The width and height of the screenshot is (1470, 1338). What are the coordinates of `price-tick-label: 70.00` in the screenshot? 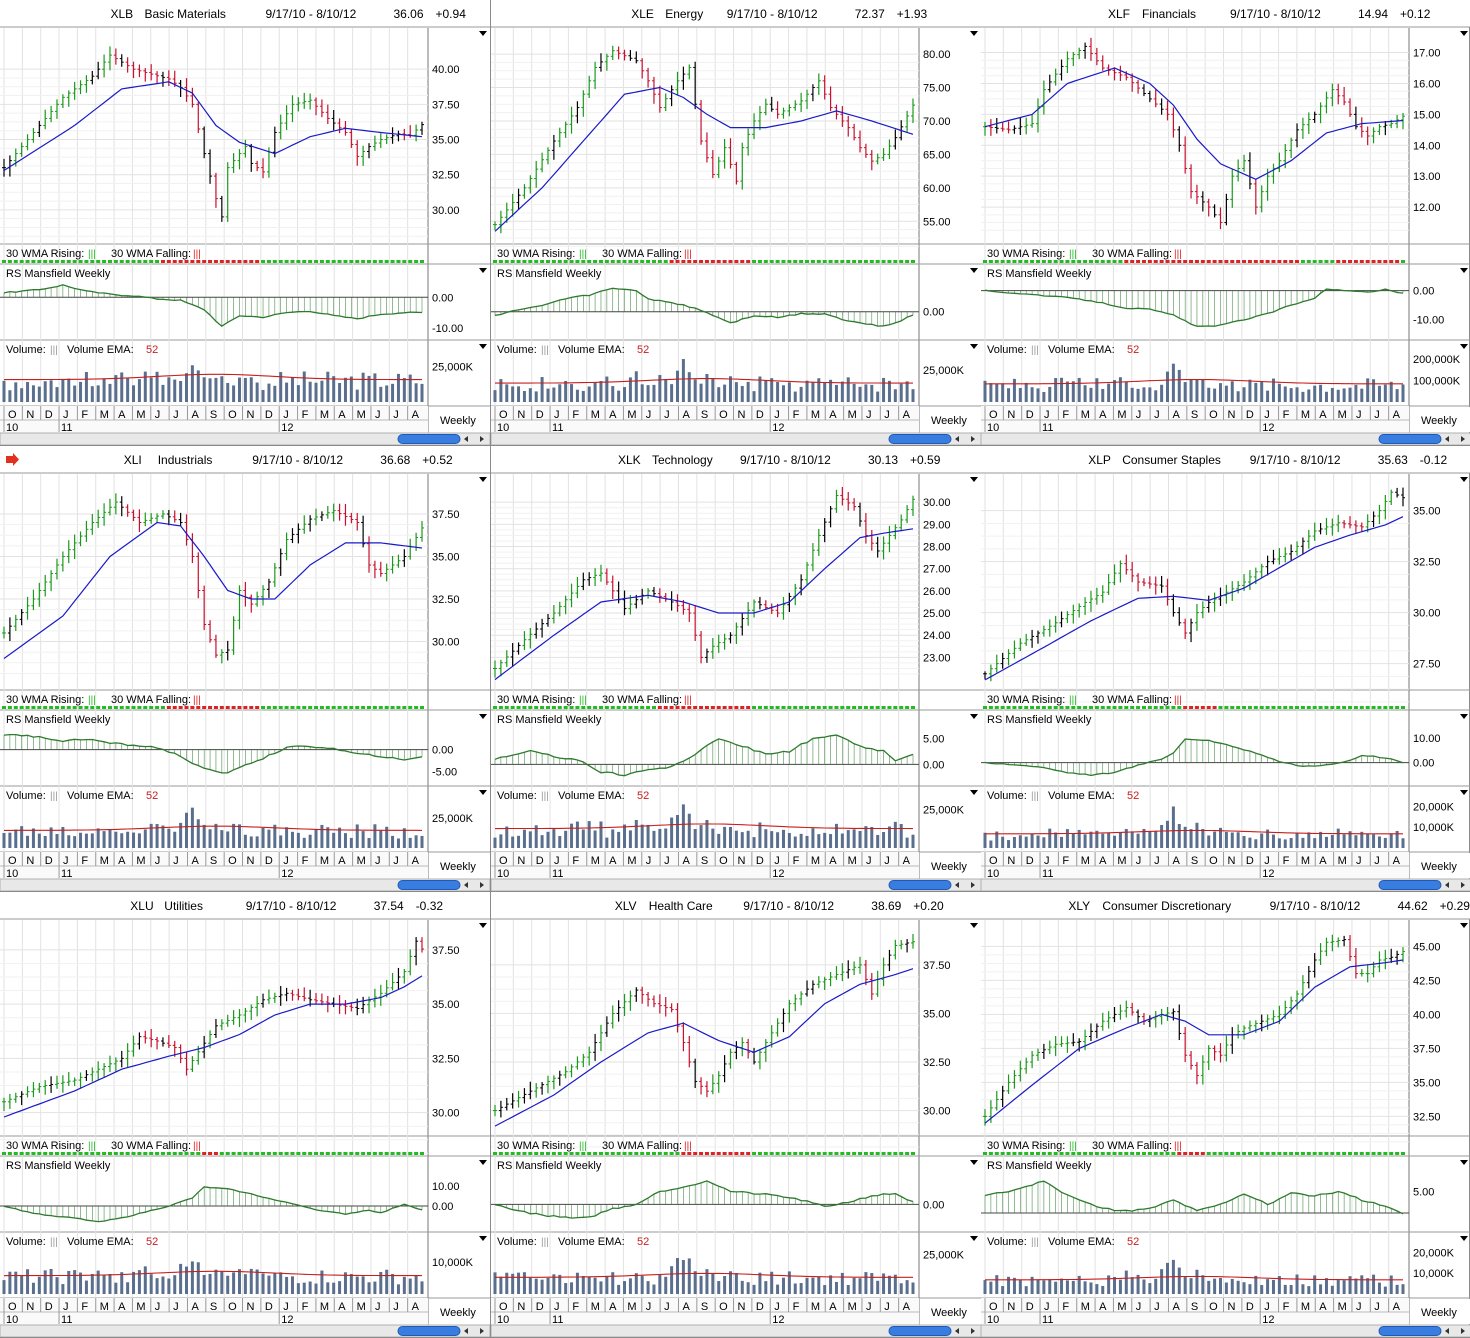 It's located at (937, 122).